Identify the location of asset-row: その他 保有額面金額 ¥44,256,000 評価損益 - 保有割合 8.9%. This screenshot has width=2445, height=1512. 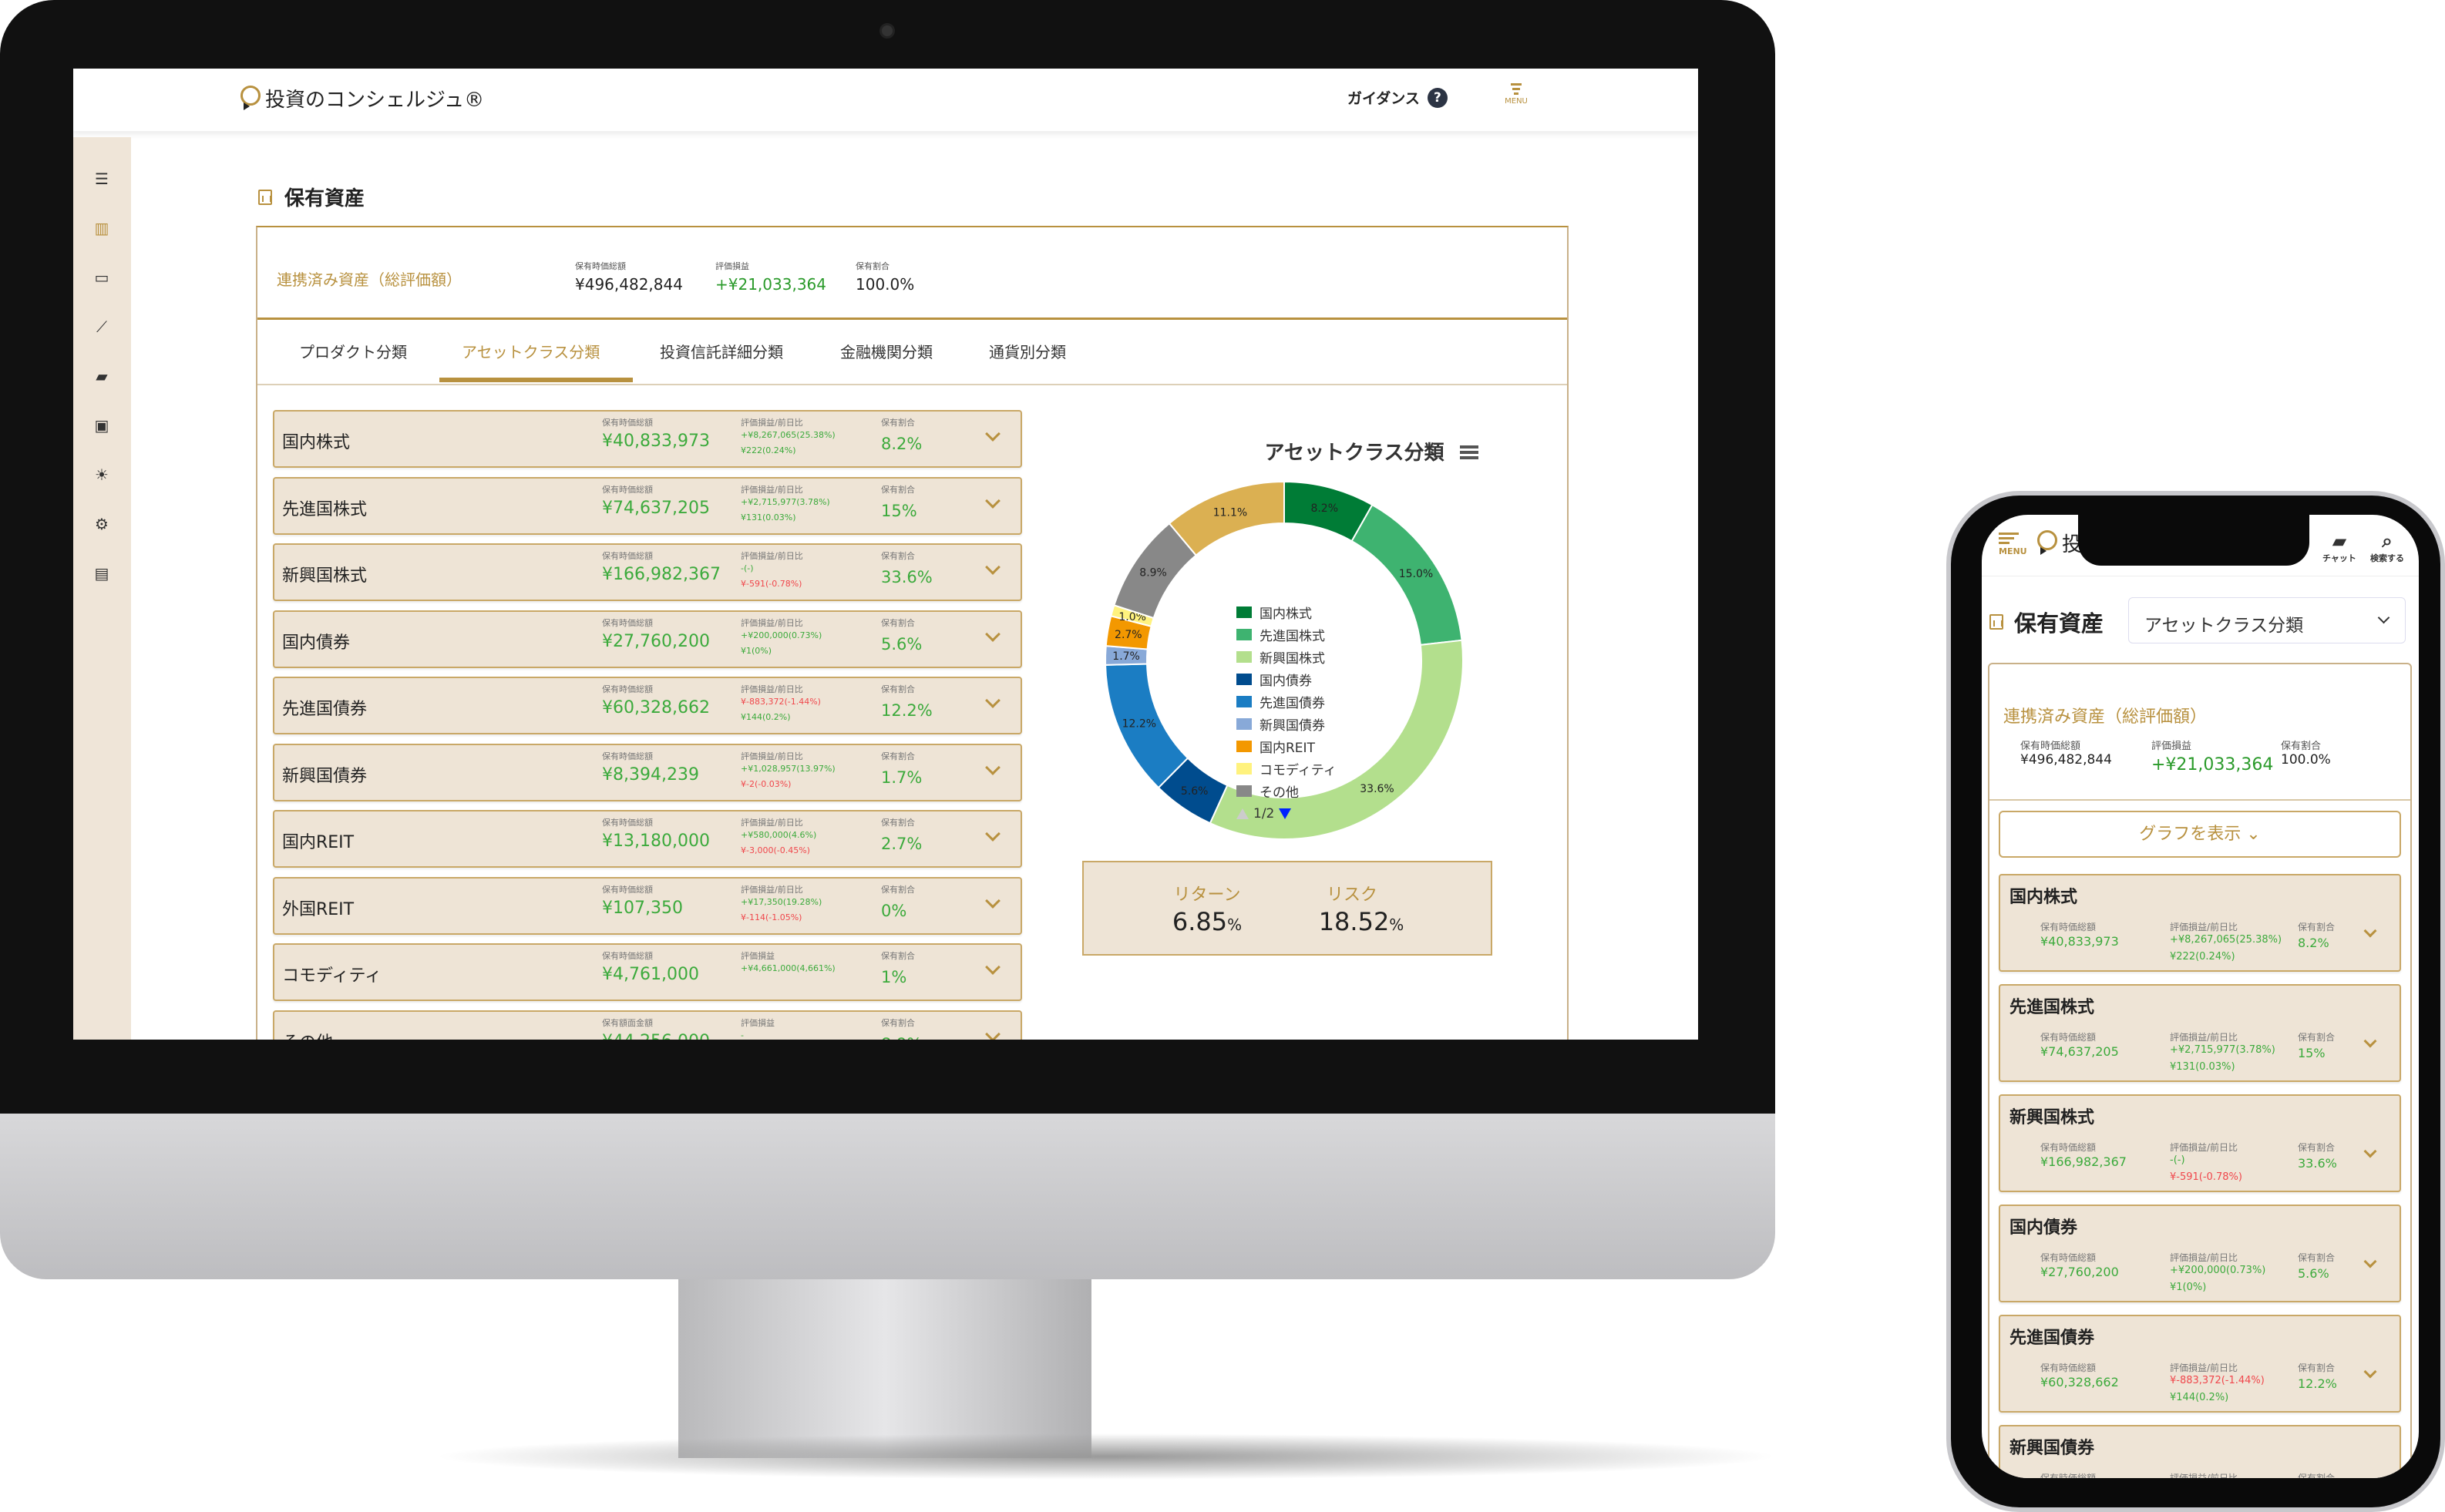
(647, 1025).